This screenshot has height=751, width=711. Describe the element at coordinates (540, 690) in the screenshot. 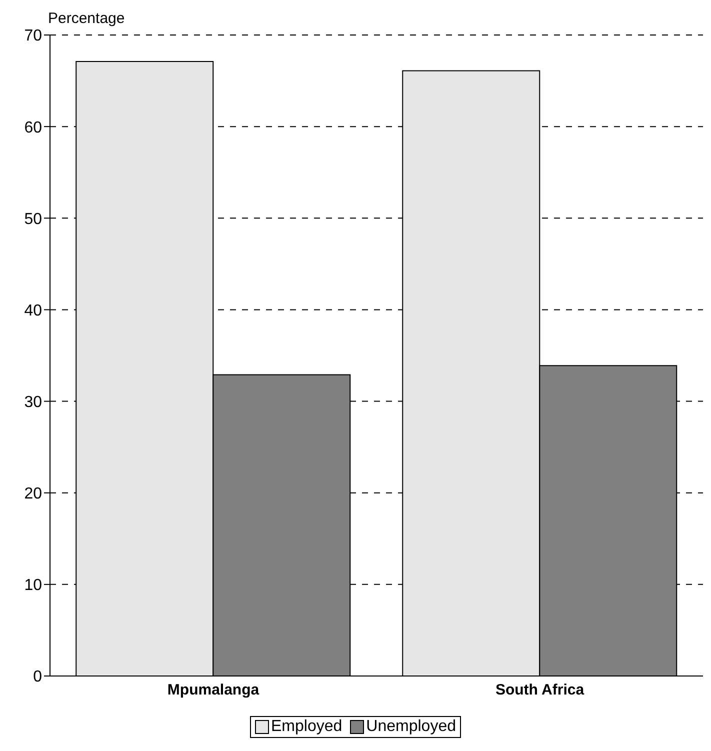

I see `x-tick-label: South Africa` at that location.